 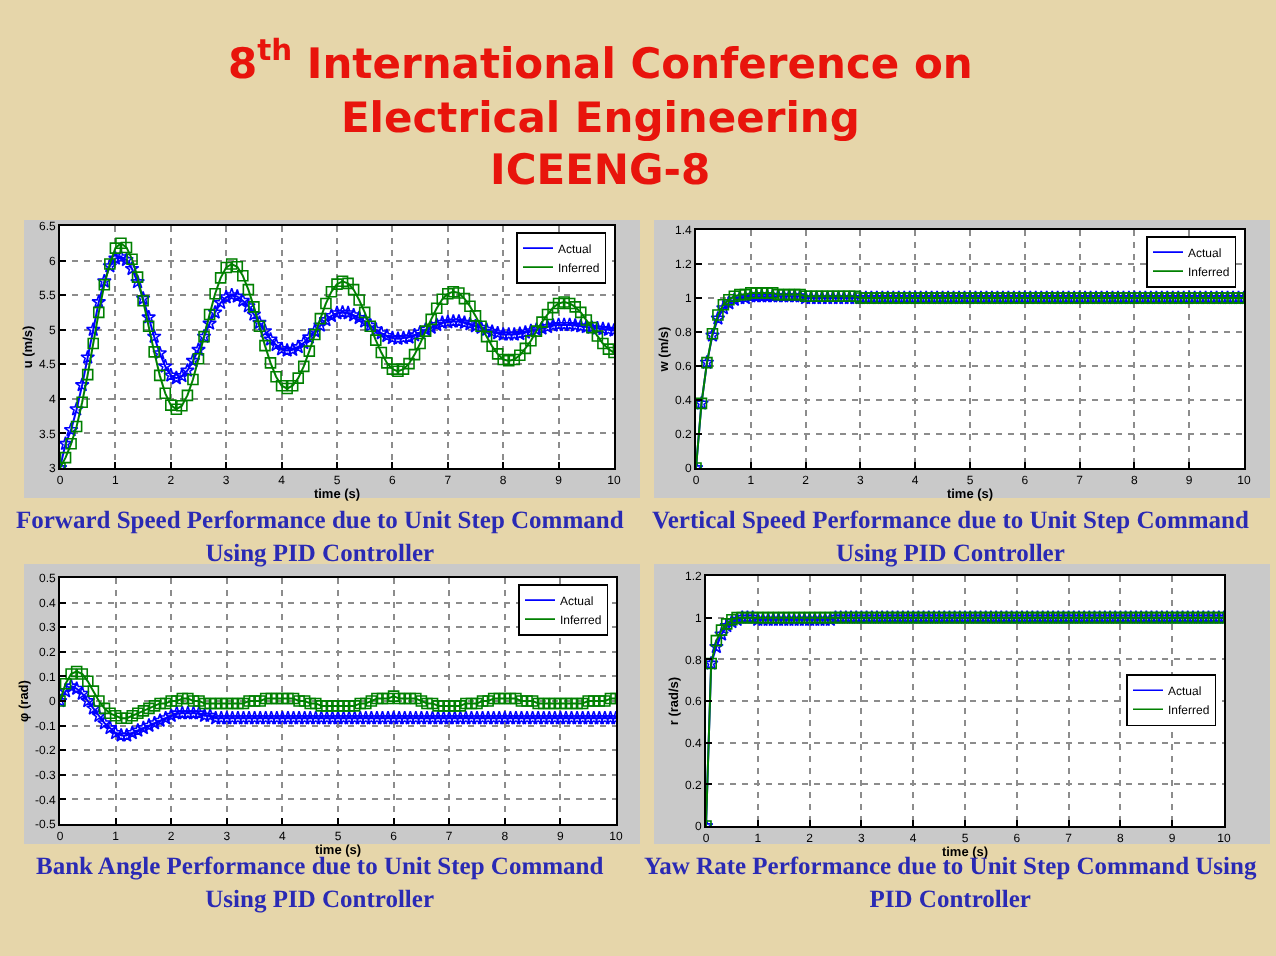 What do you see at coordinates (600, 170) in the screenshot?
I see `text: ICEENG-8` at bounding box center [600, 170].